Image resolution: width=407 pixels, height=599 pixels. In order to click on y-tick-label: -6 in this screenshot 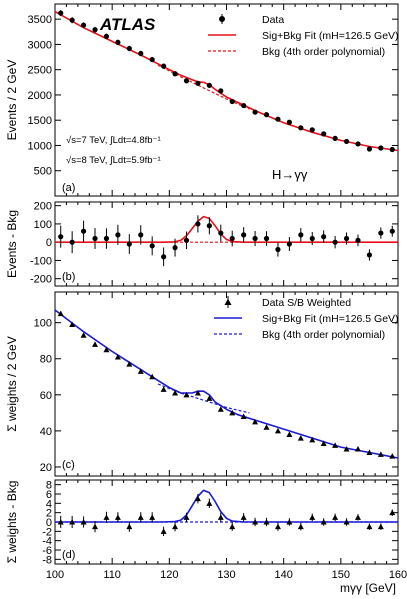, I will do `click(47, 551)`.